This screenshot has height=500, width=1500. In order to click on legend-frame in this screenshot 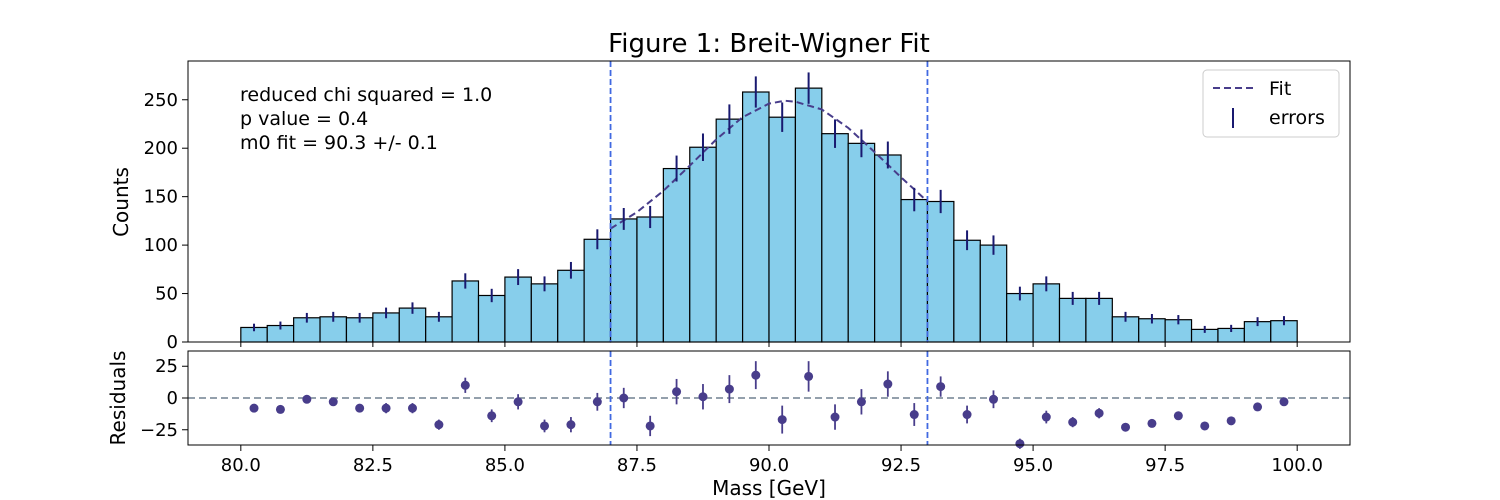, I will do `click(1271, 103)`.